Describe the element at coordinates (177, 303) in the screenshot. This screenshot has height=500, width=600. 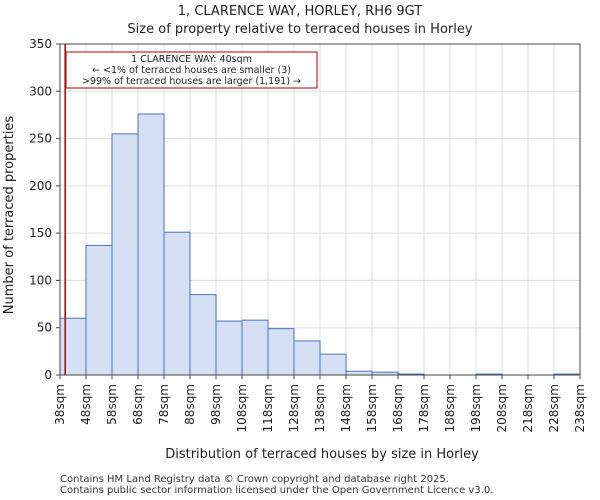
I see `bar-78sqm` at that location.